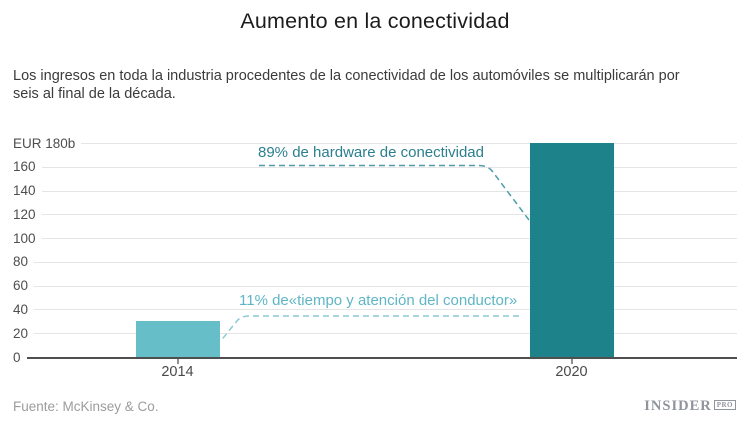 The image size is (750, 422). I want to click on y-grid-row: 20, so click(375, 333).